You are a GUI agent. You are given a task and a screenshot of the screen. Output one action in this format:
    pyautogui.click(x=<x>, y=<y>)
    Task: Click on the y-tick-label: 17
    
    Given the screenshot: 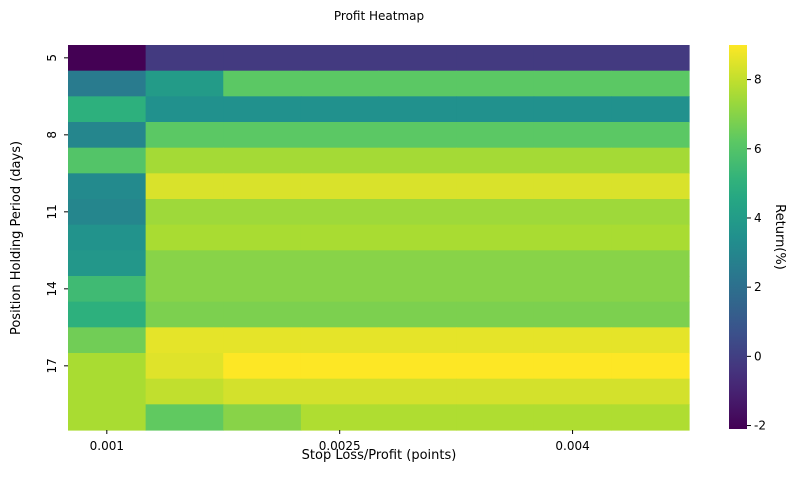 What is the action you would take?
    pyautogui.click(x=52, y=365)
    